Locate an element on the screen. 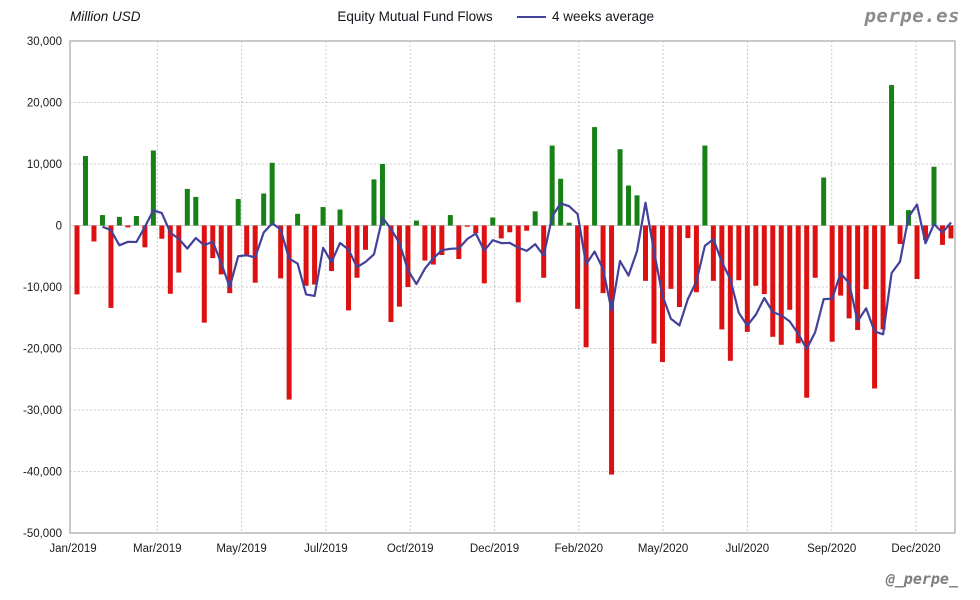  x-axis-label: Jan/2019 is located at coordinates (72, 549).